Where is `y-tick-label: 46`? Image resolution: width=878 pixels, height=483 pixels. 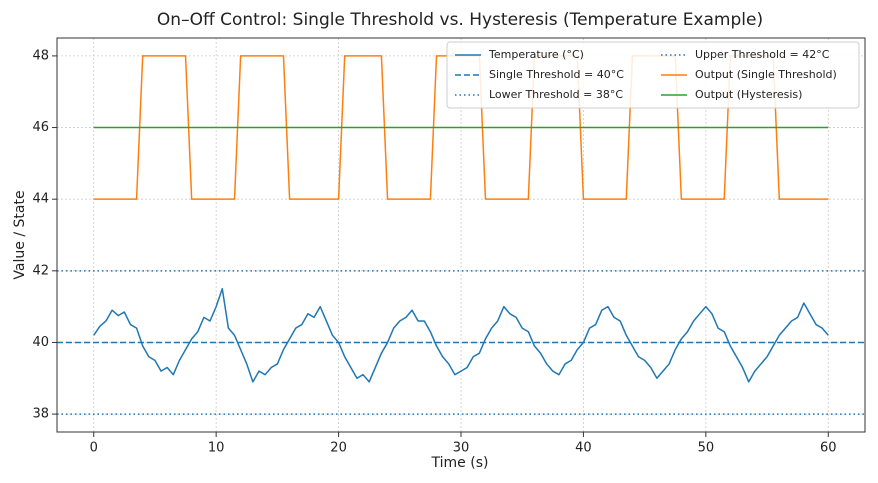
y-tick-label: 46 is located at coordinates (40, 127).